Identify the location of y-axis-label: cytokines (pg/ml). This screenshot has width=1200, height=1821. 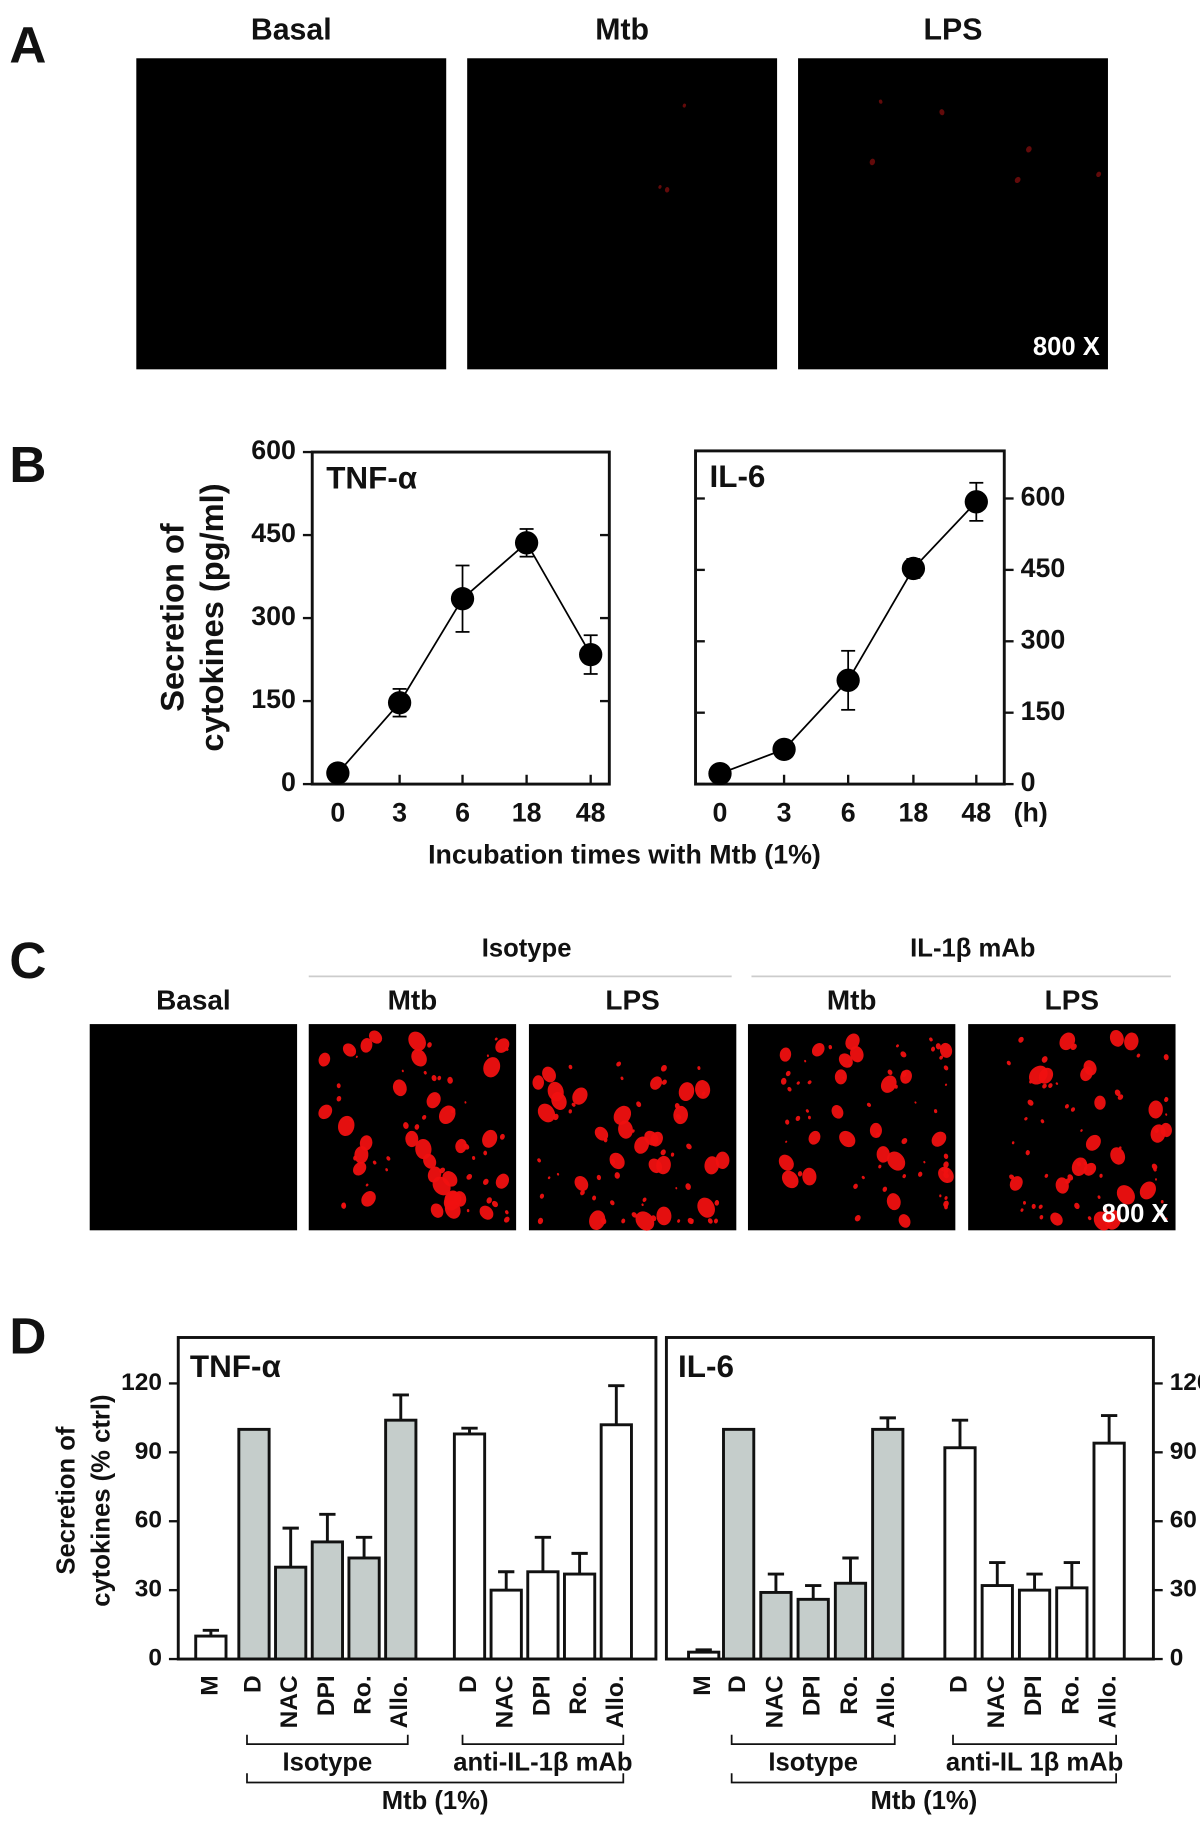
(211, 617).